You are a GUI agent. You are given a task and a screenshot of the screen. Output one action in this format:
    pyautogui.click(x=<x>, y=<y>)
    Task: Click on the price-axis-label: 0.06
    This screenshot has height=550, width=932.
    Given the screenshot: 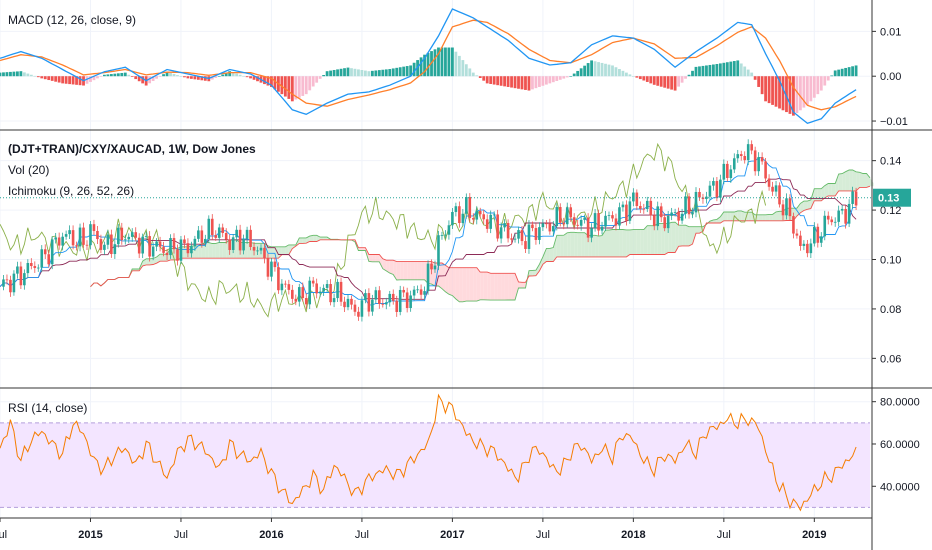 What is the action you would take?
    pyautogui.click(x=890, y=359)
    